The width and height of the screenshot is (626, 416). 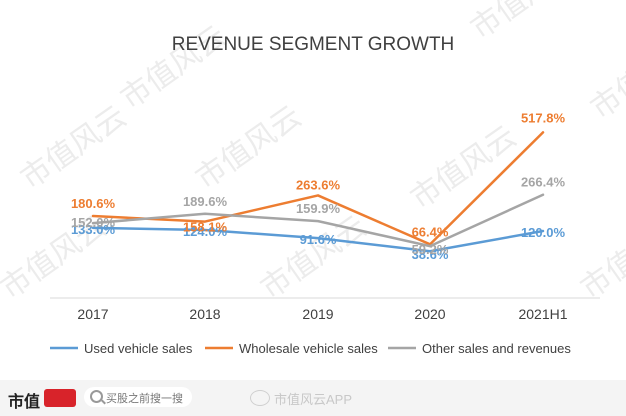 What do you see at coordinates (464, 167) in the screenshot?
I see `watermark-text-5: 市值风云` at bounding box center [464, 167].